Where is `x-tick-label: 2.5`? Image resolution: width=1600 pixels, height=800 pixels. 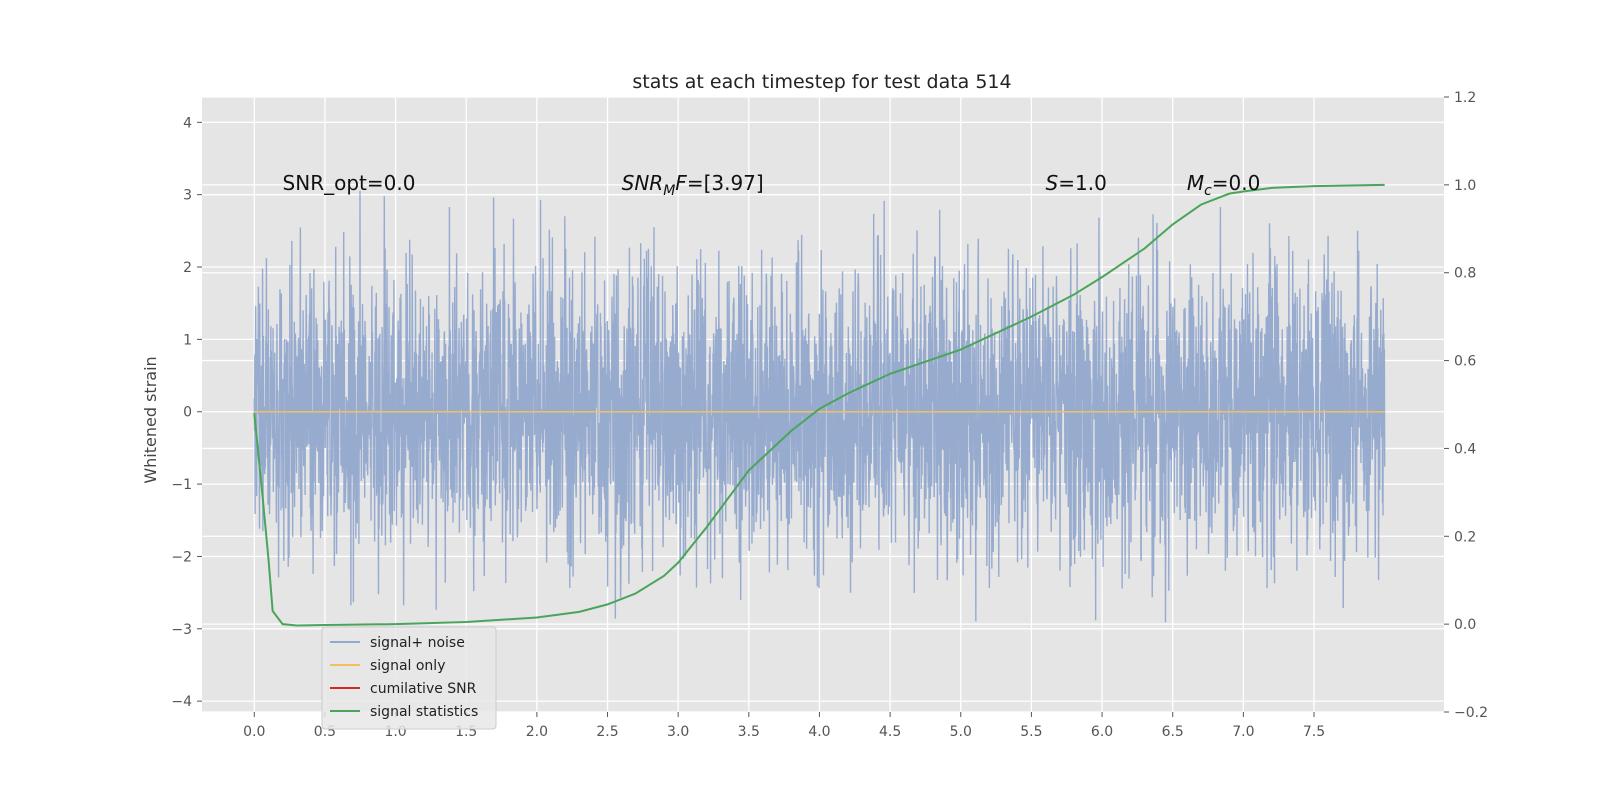
x-tick-label: 2.5 is located at coordinates (607, 732).